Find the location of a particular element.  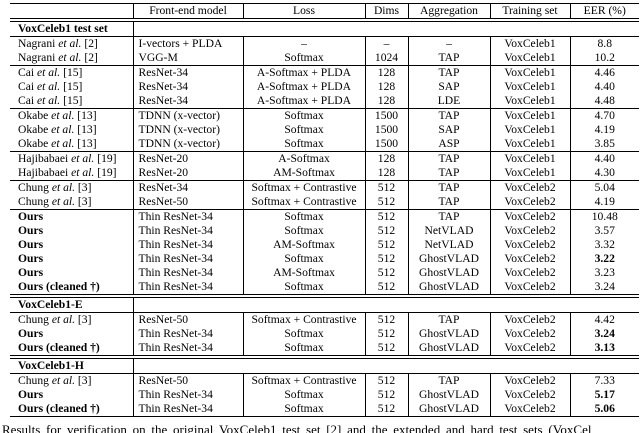

cell-front-end-model: ResNet-20 is located at coordinates (187, 173).